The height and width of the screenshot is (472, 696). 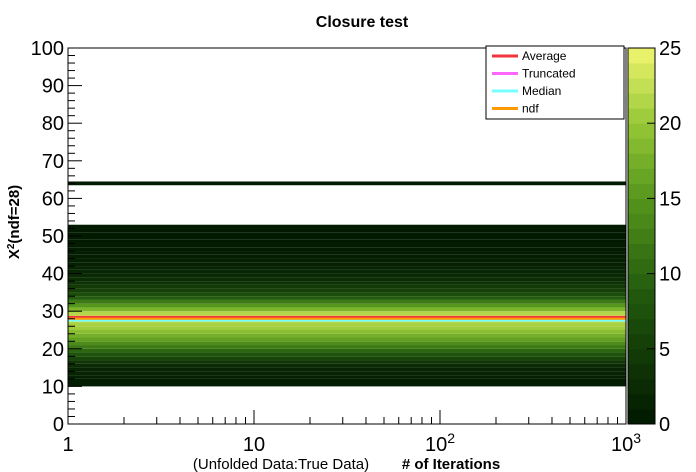 I want to click on x-tick-label: 1, so click(x=67, y=445).